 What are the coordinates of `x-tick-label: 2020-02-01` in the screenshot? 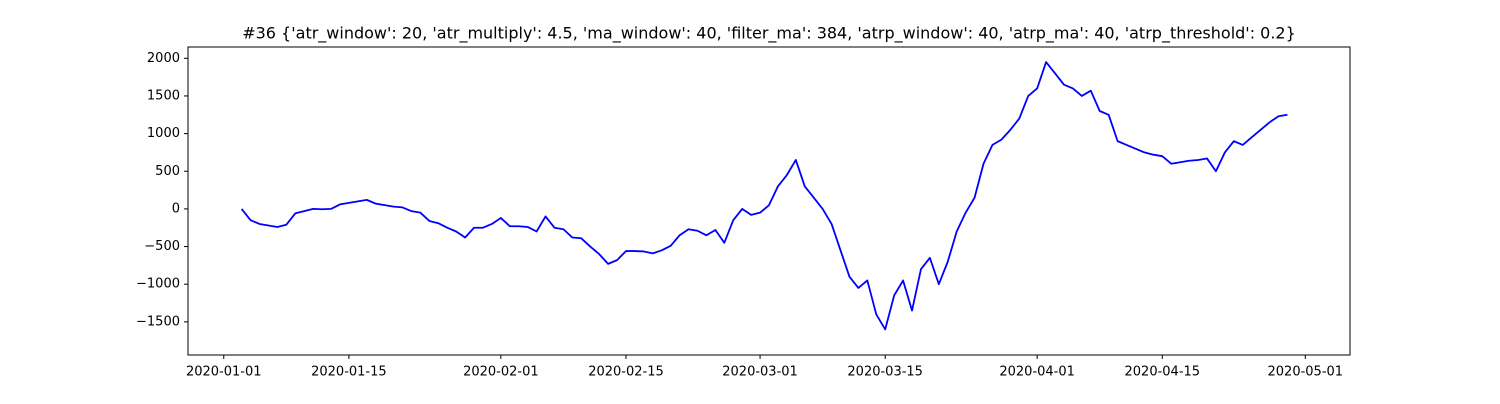 It's located at (501, 372).